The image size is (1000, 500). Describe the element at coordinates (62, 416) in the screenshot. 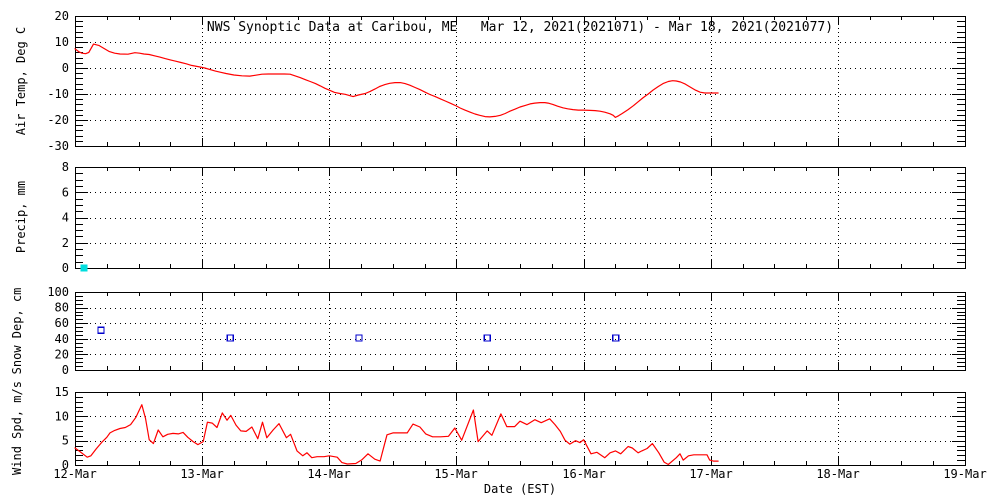

I see `y-tick-label-wind-speed: 10` at that location.